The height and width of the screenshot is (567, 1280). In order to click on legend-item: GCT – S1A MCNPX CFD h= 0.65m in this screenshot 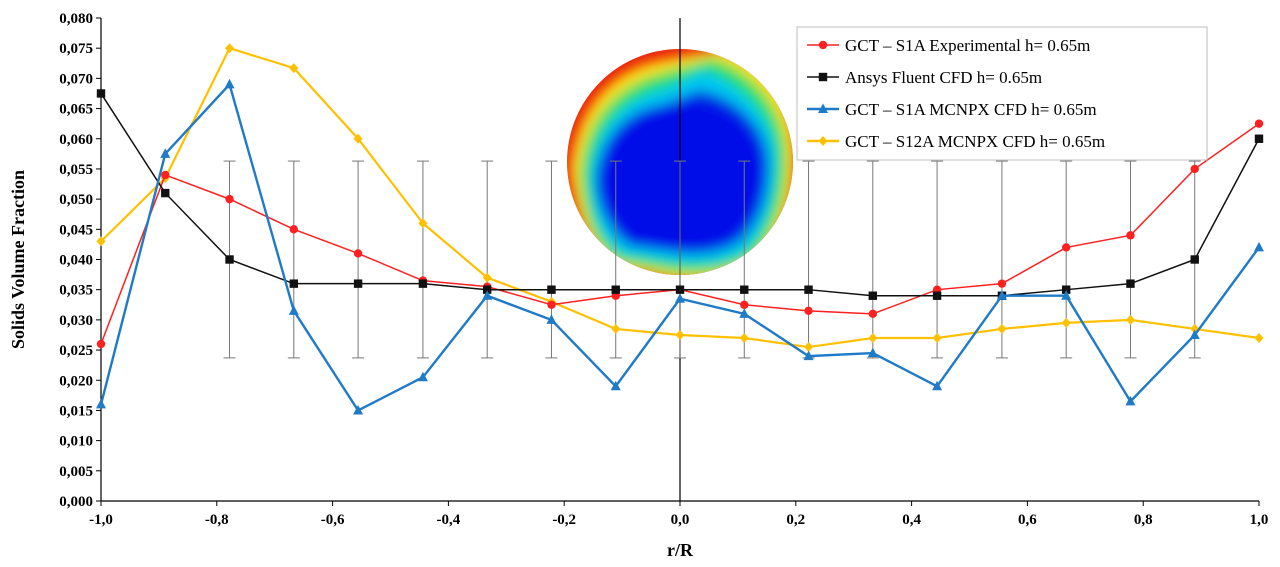, I will do `click(952, 109)`.